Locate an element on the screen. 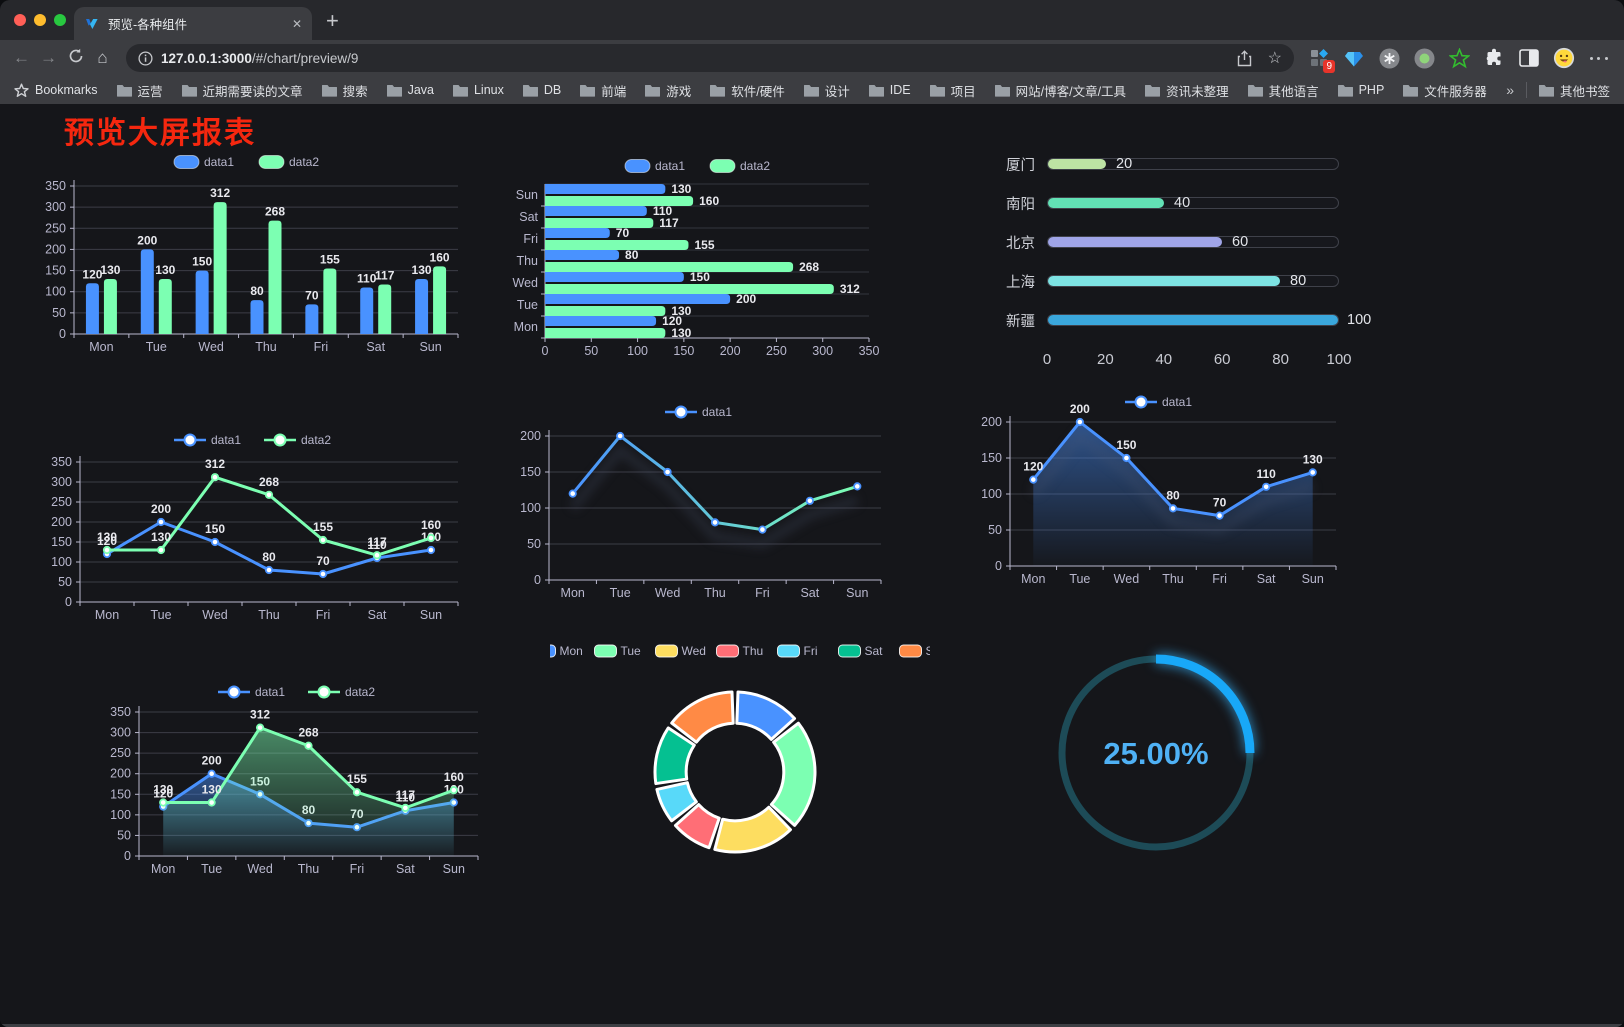 This screenshot has height=1027, width=1624. side-panel-icon is located at coordinates (1529, 58).